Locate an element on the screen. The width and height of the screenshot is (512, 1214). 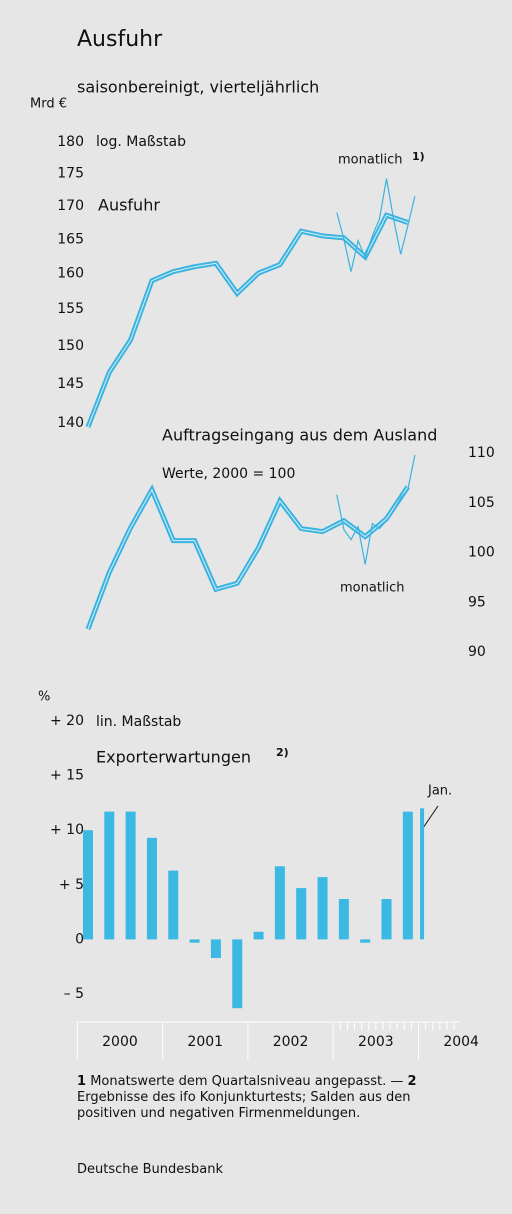
footnote-number: 1 is located at coordinates (82, 1081).